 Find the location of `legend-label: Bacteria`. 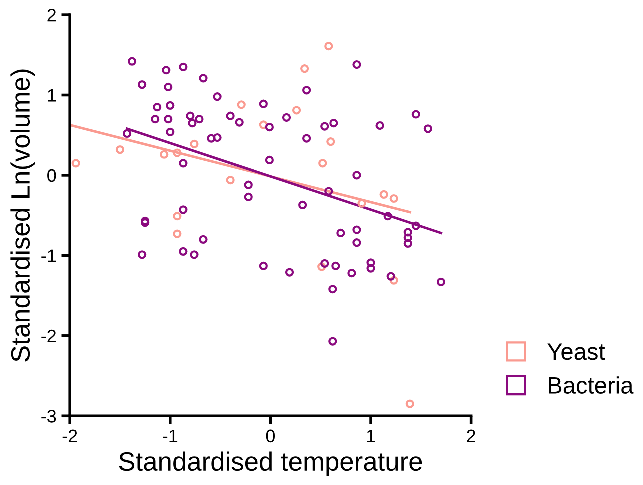

legend-label: Bacteria is located at coordinates (591, 385).